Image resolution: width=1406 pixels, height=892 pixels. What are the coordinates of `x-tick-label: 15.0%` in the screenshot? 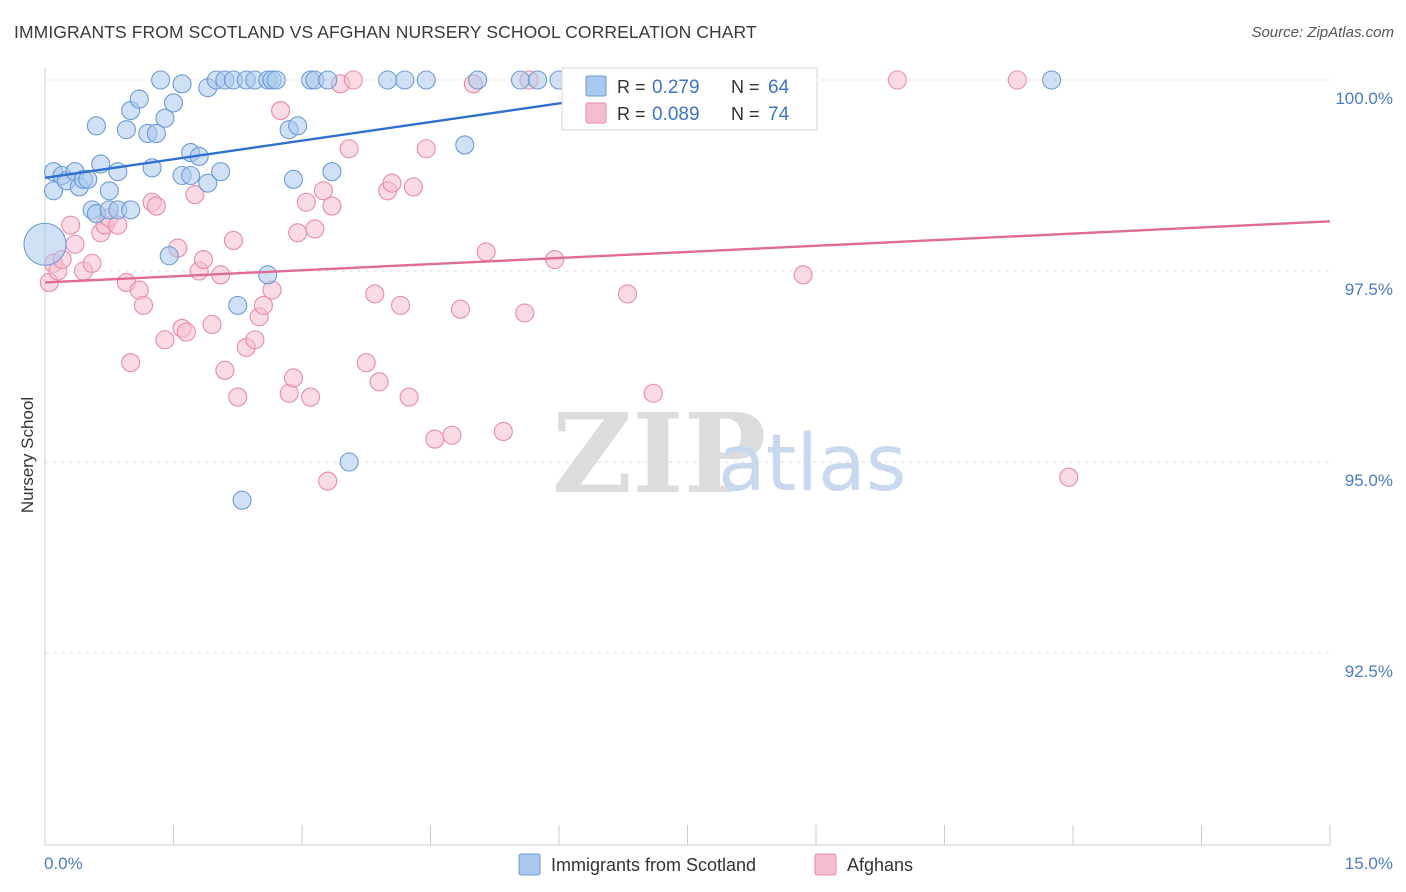 It's located at (1369, 863).